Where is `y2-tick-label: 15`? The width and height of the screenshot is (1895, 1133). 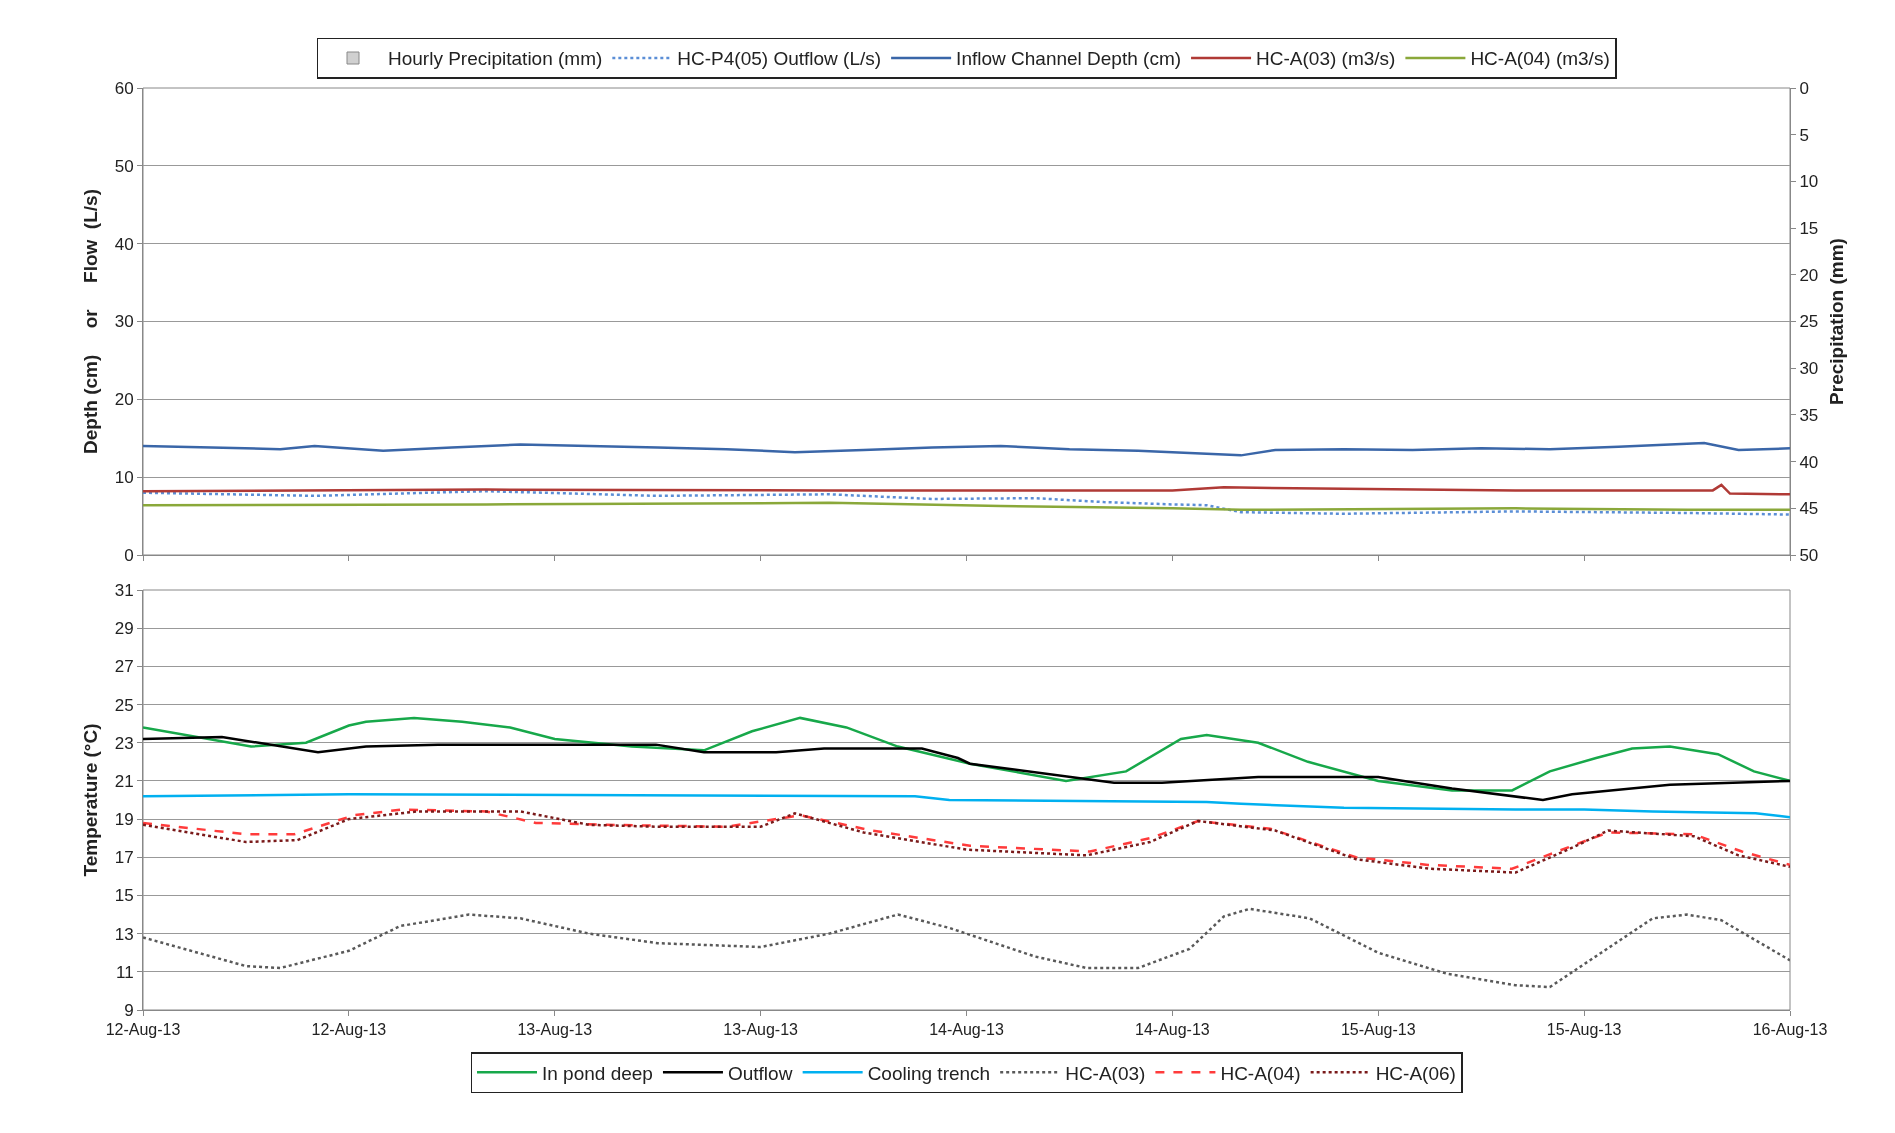 y2-tick-label: 15 is located at coordinates (1809, 229).